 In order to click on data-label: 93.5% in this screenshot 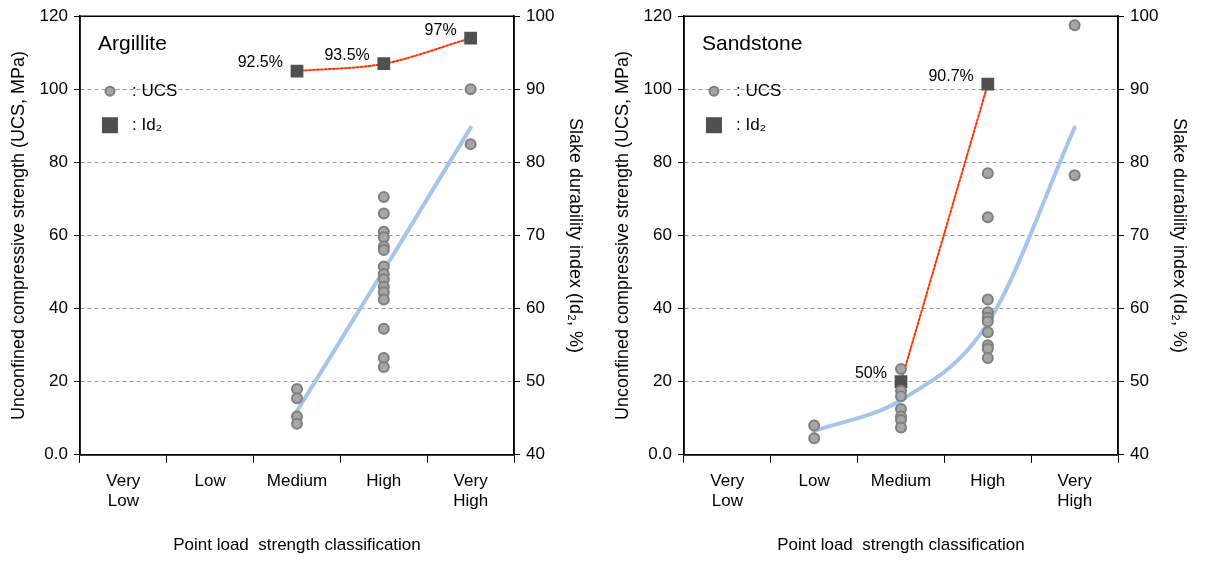, I will do `click(347, 55)`.